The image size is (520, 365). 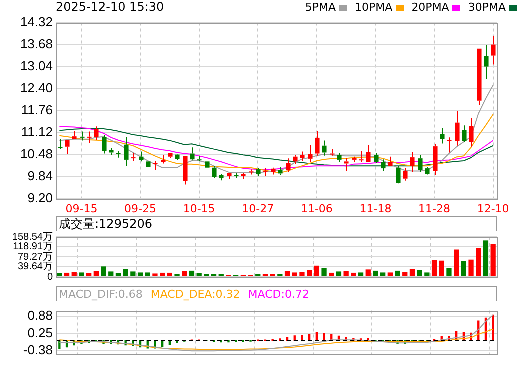 I want to click on y-tick-label: -0.38, so click(x=38, y=350).